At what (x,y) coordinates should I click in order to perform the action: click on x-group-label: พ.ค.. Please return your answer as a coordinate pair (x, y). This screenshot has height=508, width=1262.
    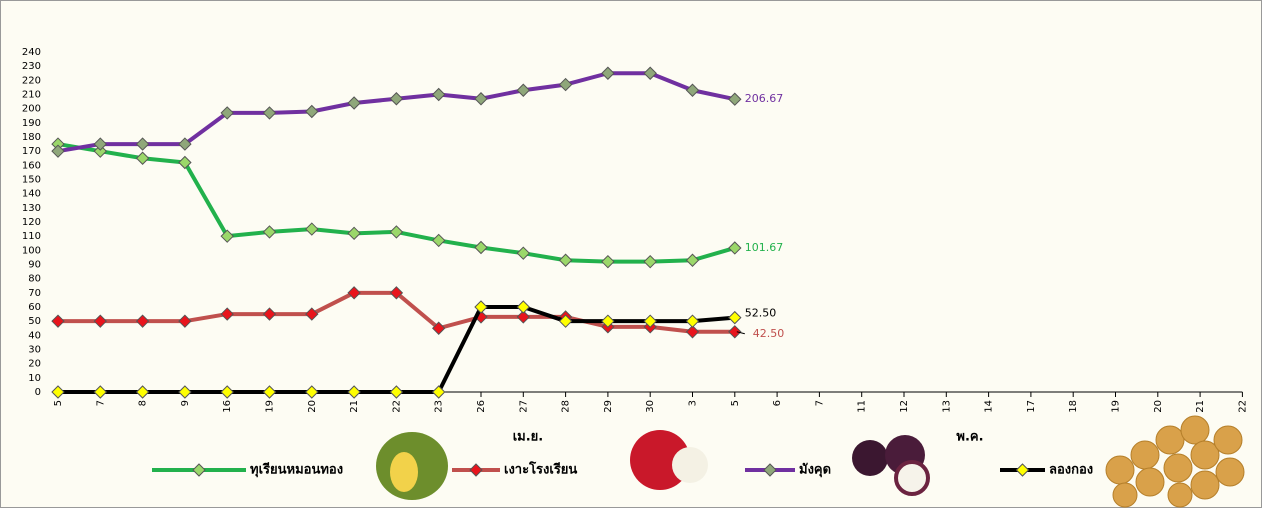
    Looking at the image, I should click on (969, 437).